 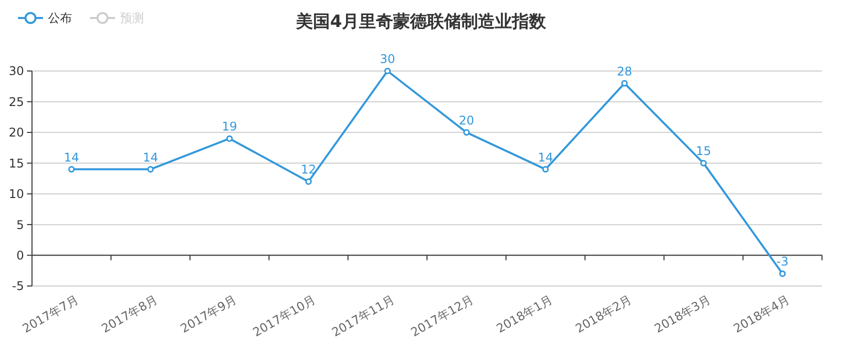 I want to click on data-label: 20, so click(x=466, y=120).